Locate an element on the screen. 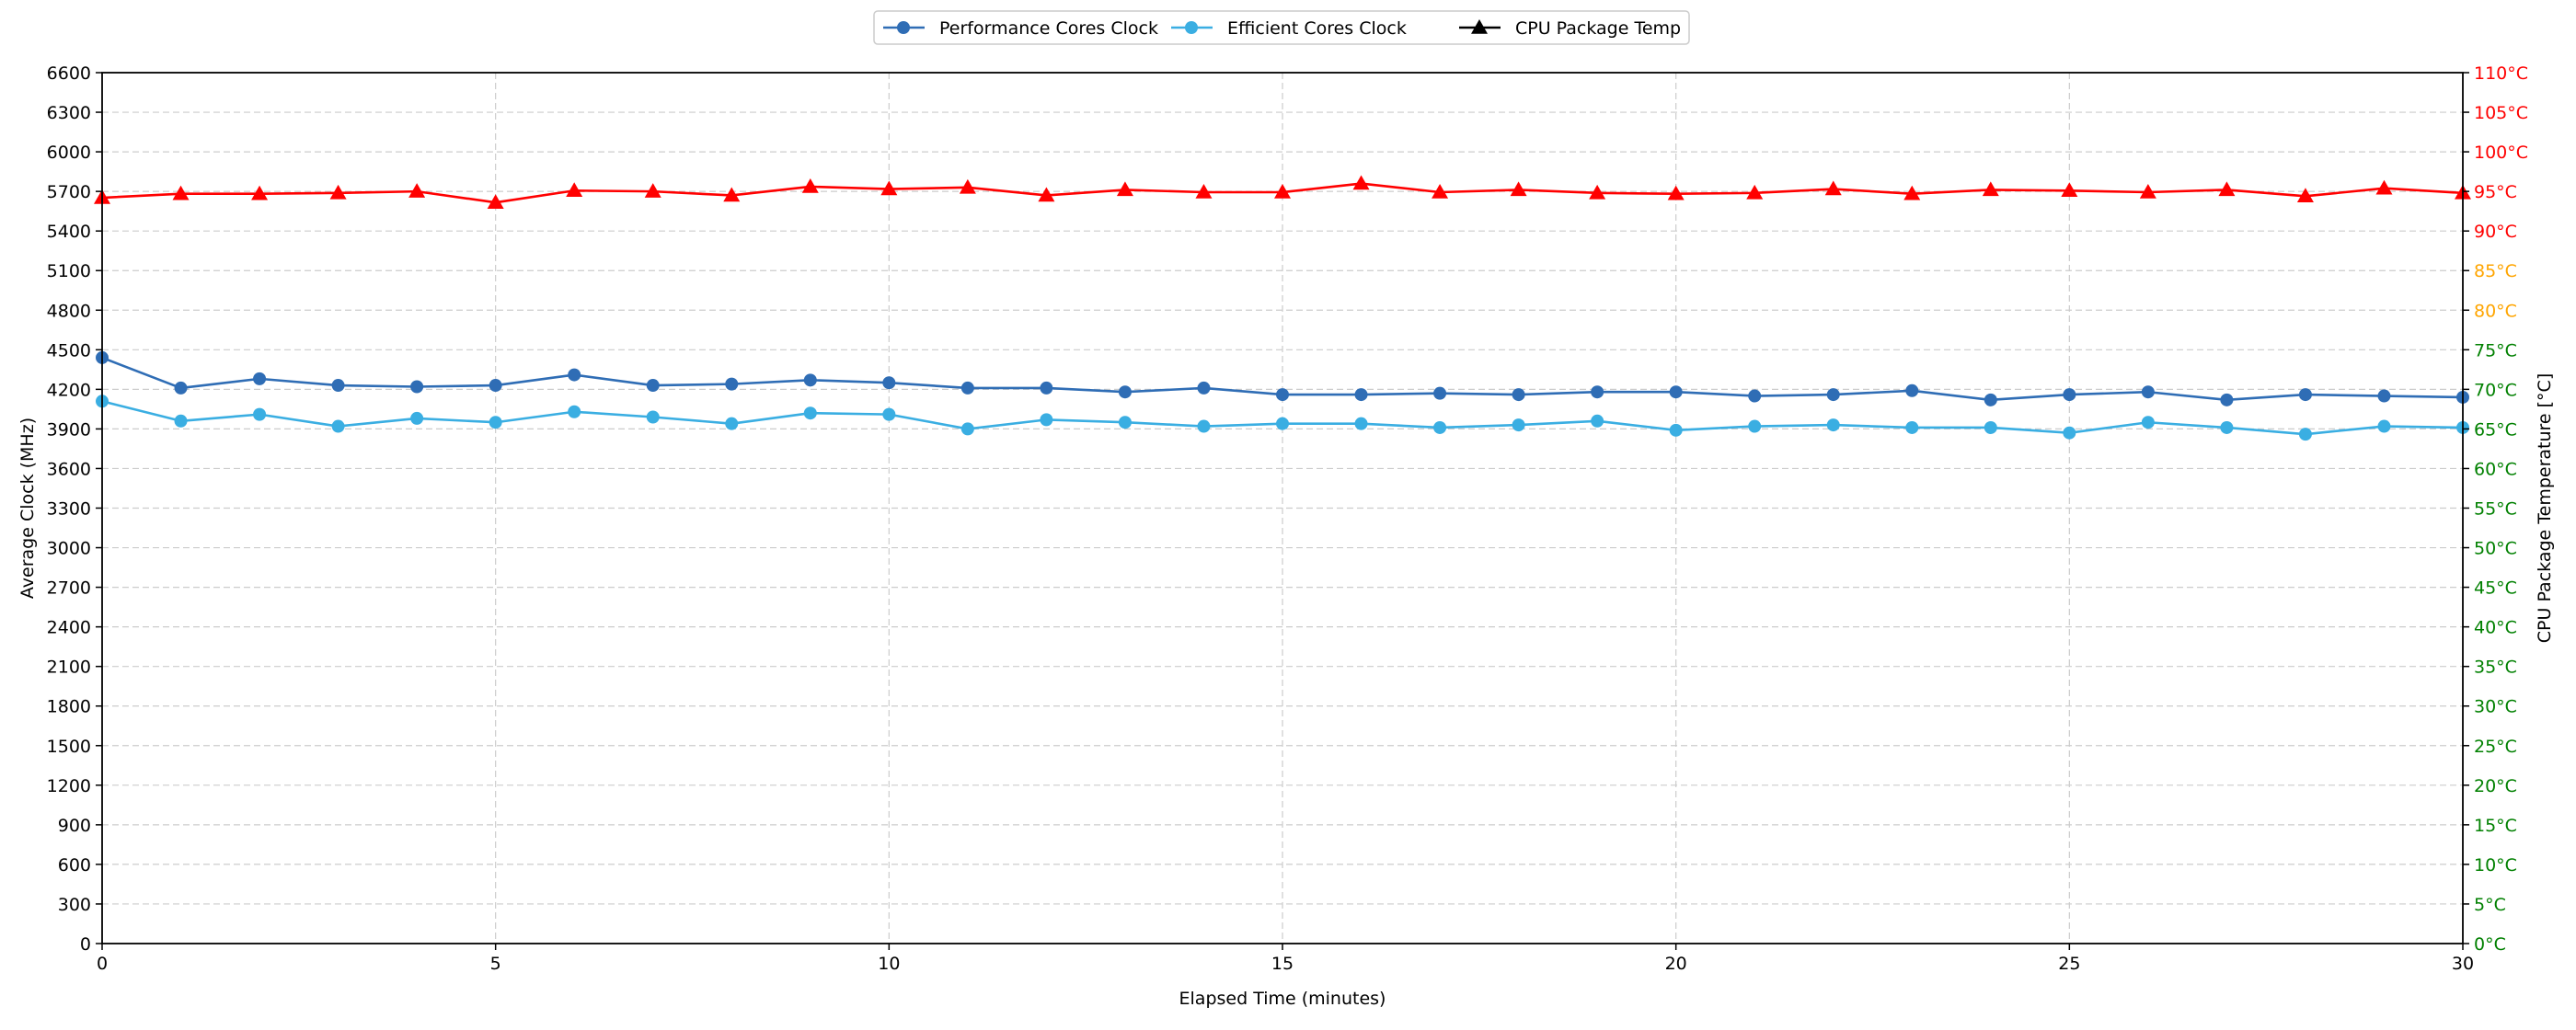 Image resolution: width=2576 pixels, height=1030 pixels. y2-tick-label: 55°C is located at coordinates (2495, 509).